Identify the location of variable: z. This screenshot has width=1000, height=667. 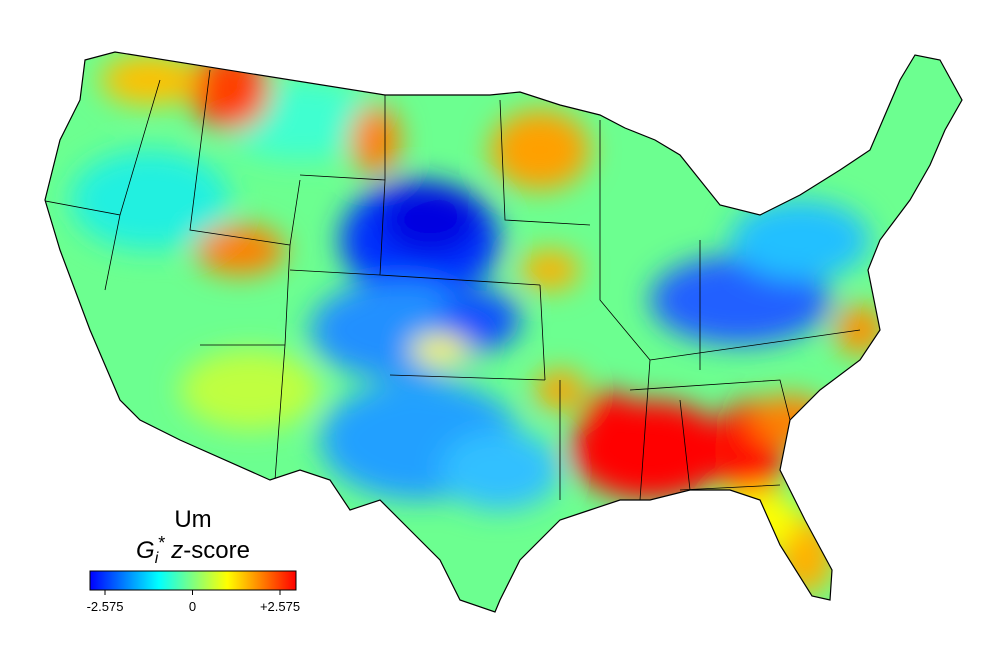
(176, 550).